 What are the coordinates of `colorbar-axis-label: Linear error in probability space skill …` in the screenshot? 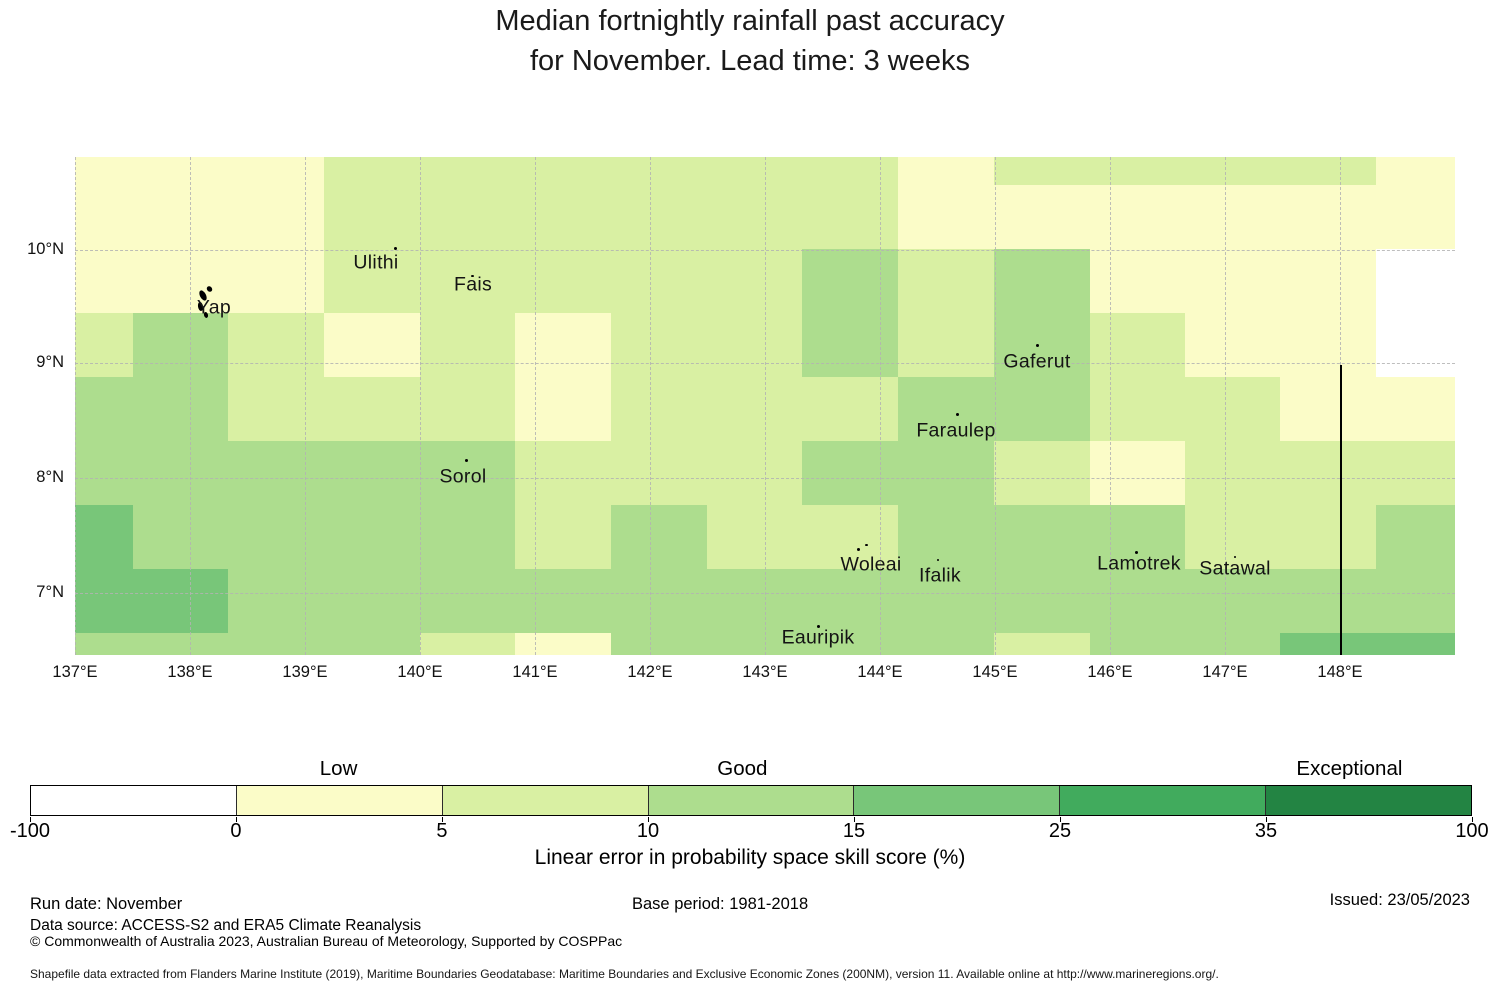 It's located at (750, 857).